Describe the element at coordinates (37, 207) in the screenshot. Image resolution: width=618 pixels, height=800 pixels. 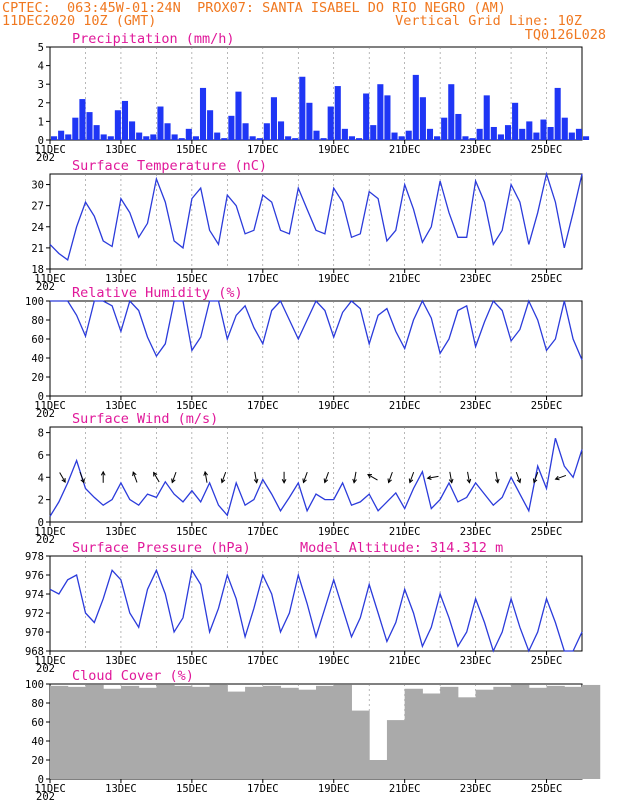
I see `y-tick-label: 27` at that location.